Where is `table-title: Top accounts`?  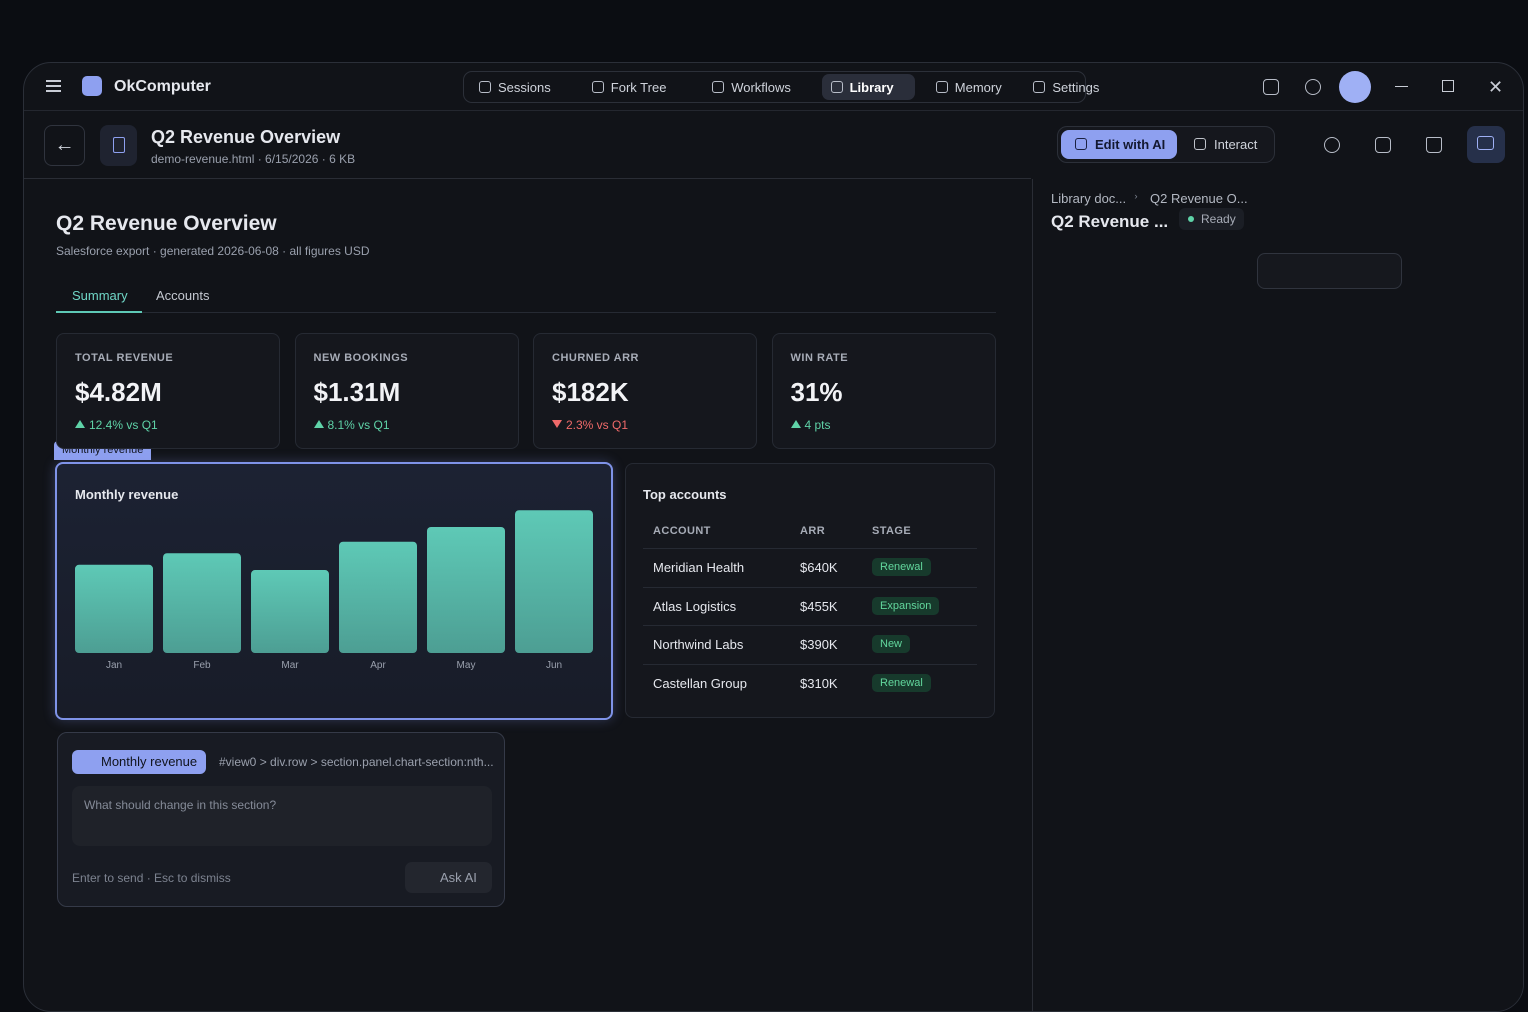
table-title: Top accounts is located at coordinates (685, 494).